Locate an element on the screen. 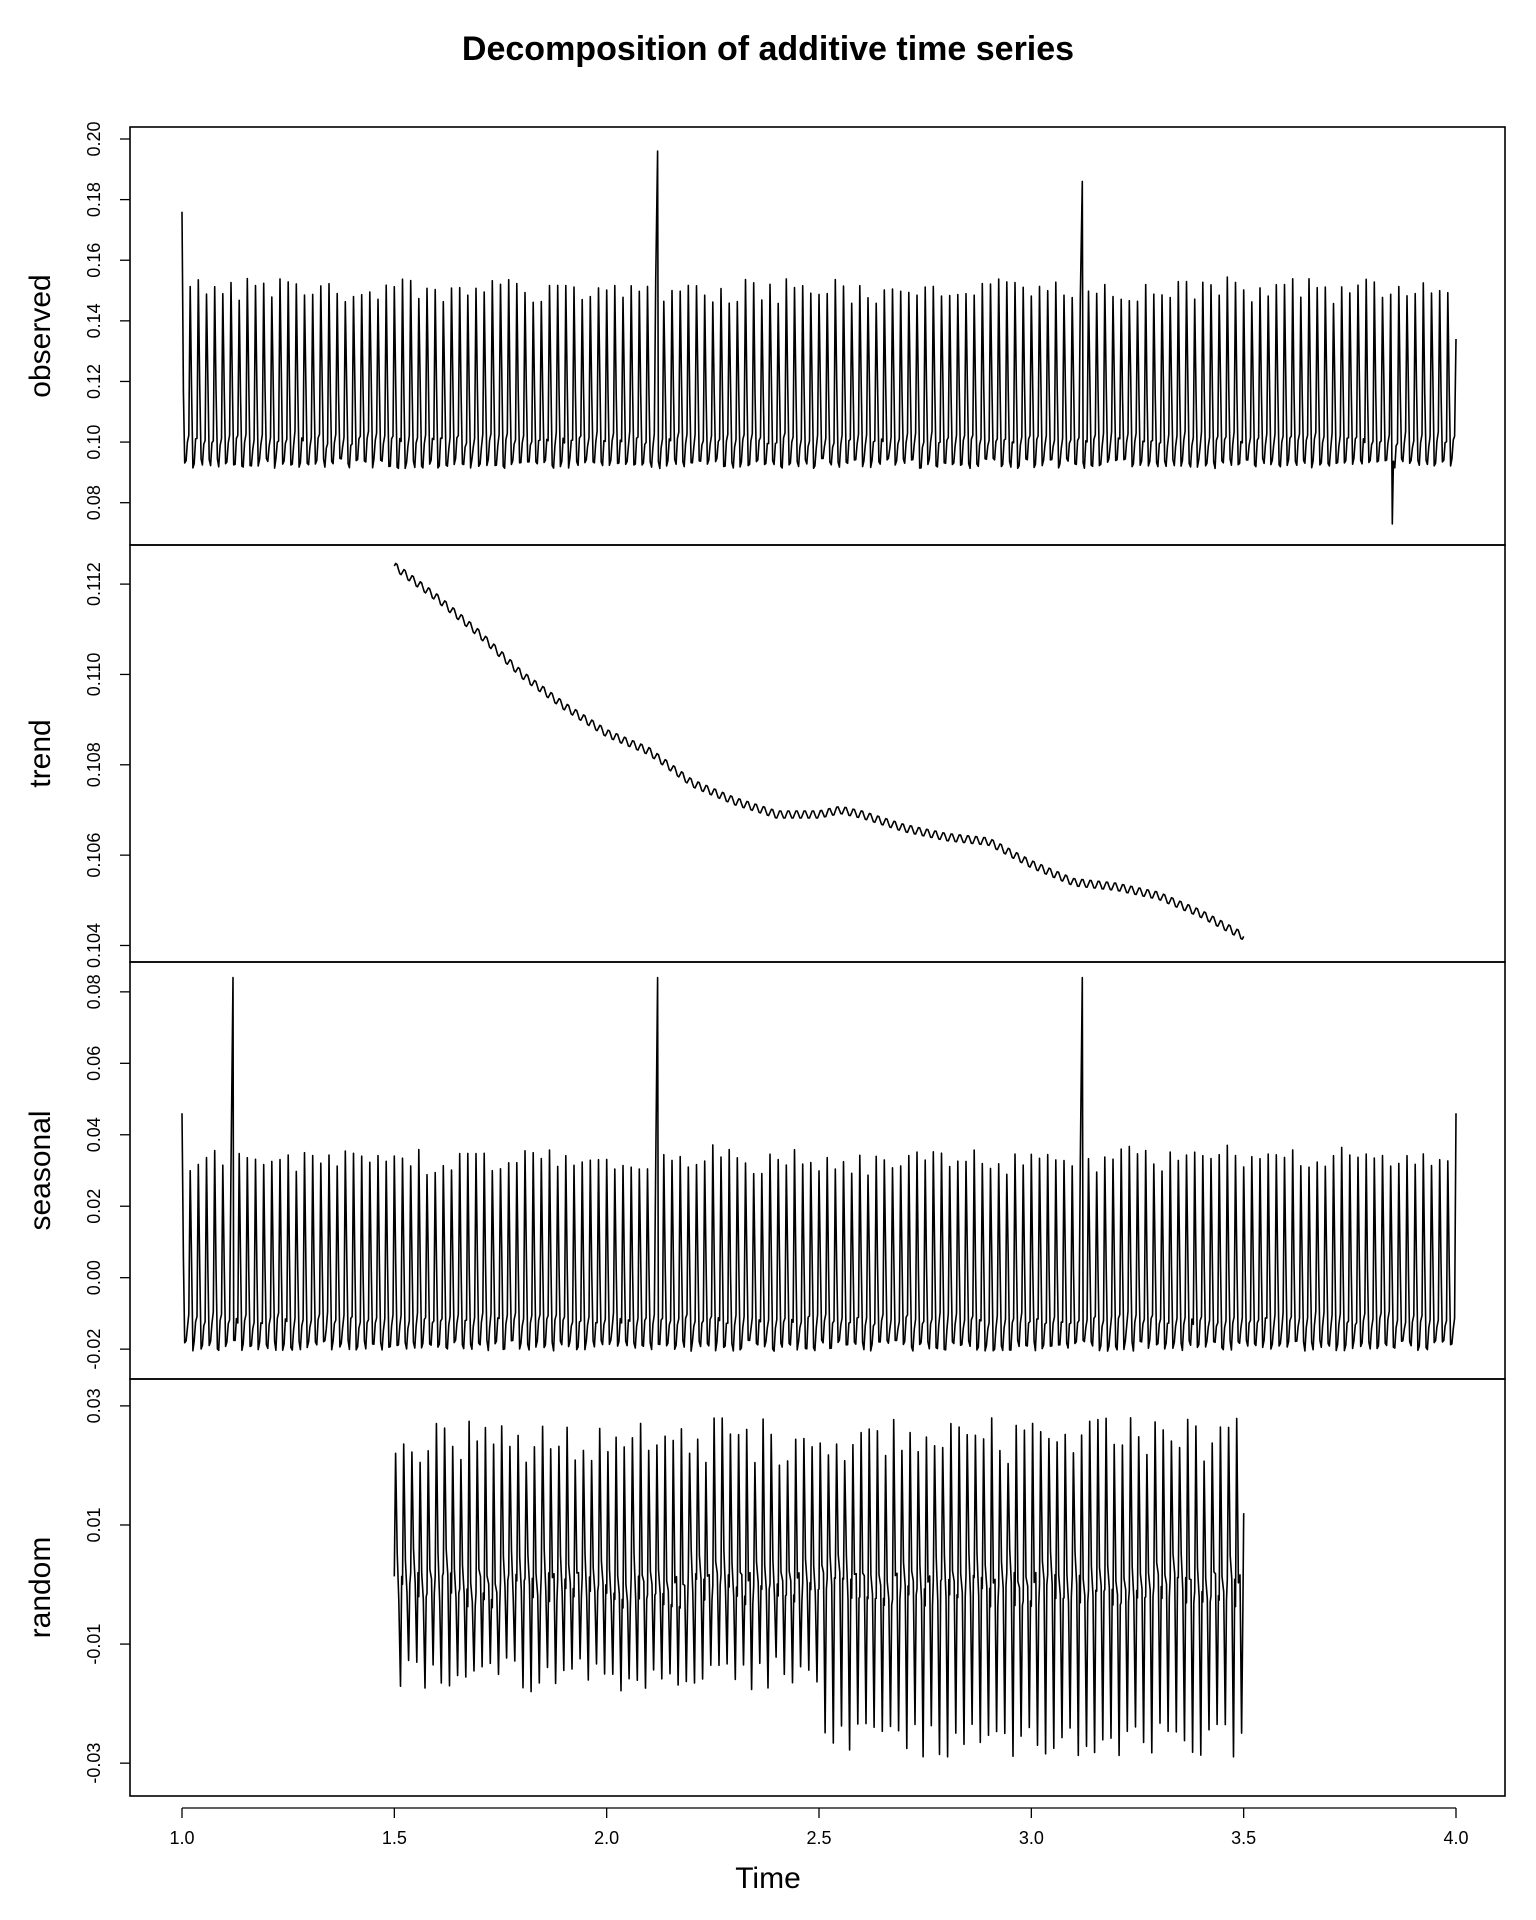  chart-title: Decomposition of additive time series is located at coordinates (768, 49).